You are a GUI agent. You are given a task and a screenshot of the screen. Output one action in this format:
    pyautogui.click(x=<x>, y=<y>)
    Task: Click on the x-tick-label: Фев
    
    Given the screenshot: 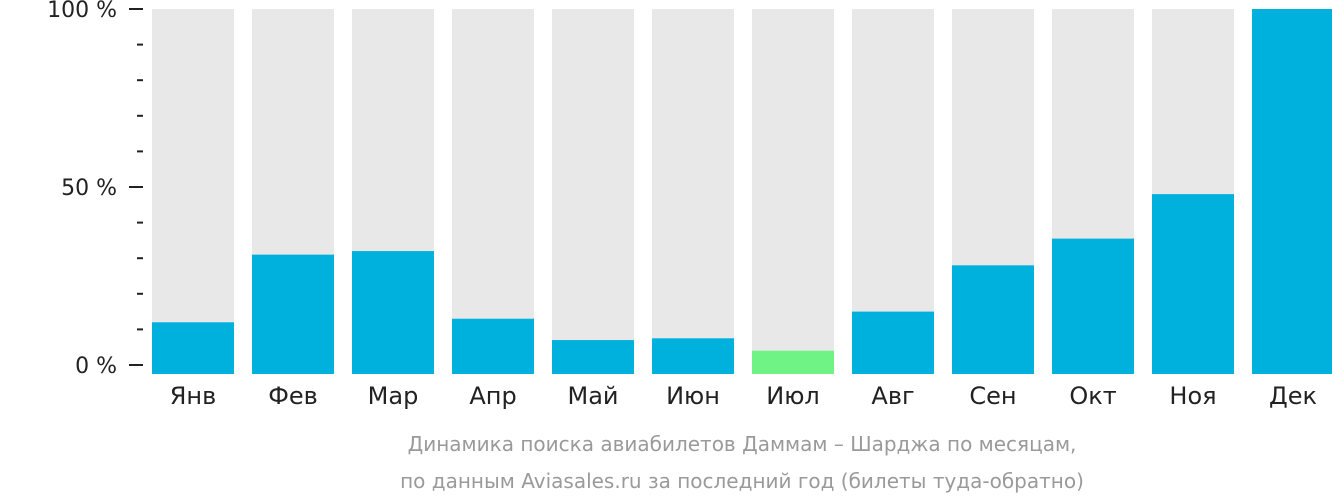 What is the action you would take?
    pyautogui.click(x=293, y=396)
    